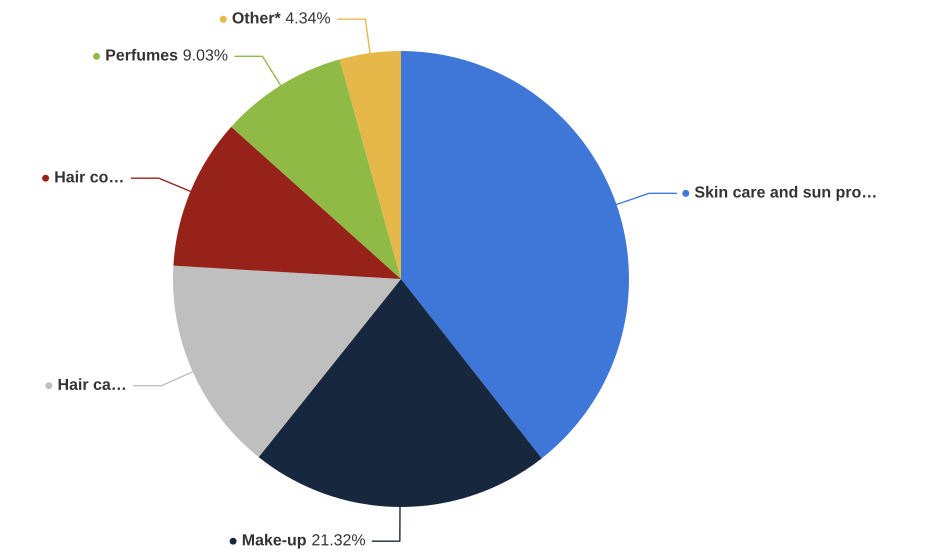  What do you see at coordinates (256, 18) in the screenshot?
I see `legend-label: Other*` at bounding box center [256, 18].